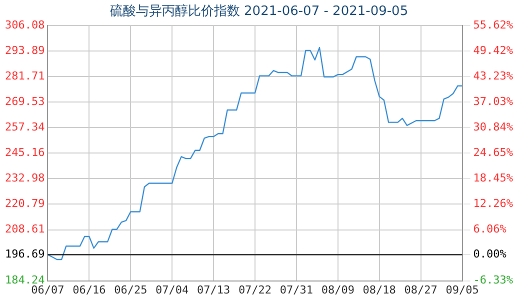  What do you see at coordinates (25, 127) in the screenshot?
I see `y-tick-label: 257.34` at bounding box center [25, 127].